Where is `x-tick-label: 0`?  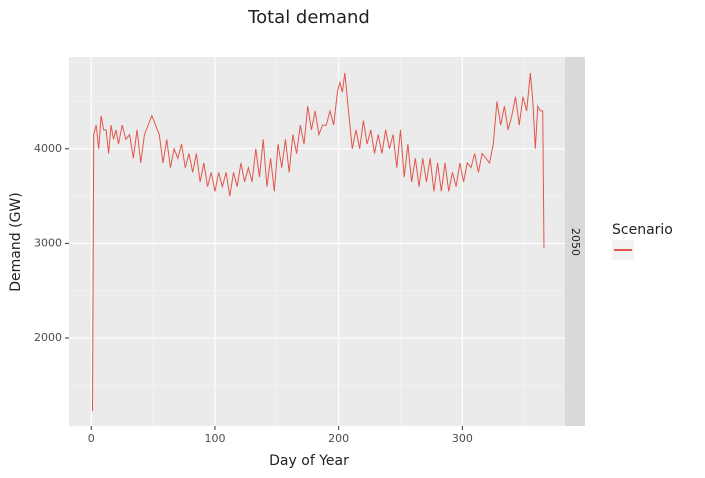
x-tick-label: 0 is located at coordinates (91, 438).